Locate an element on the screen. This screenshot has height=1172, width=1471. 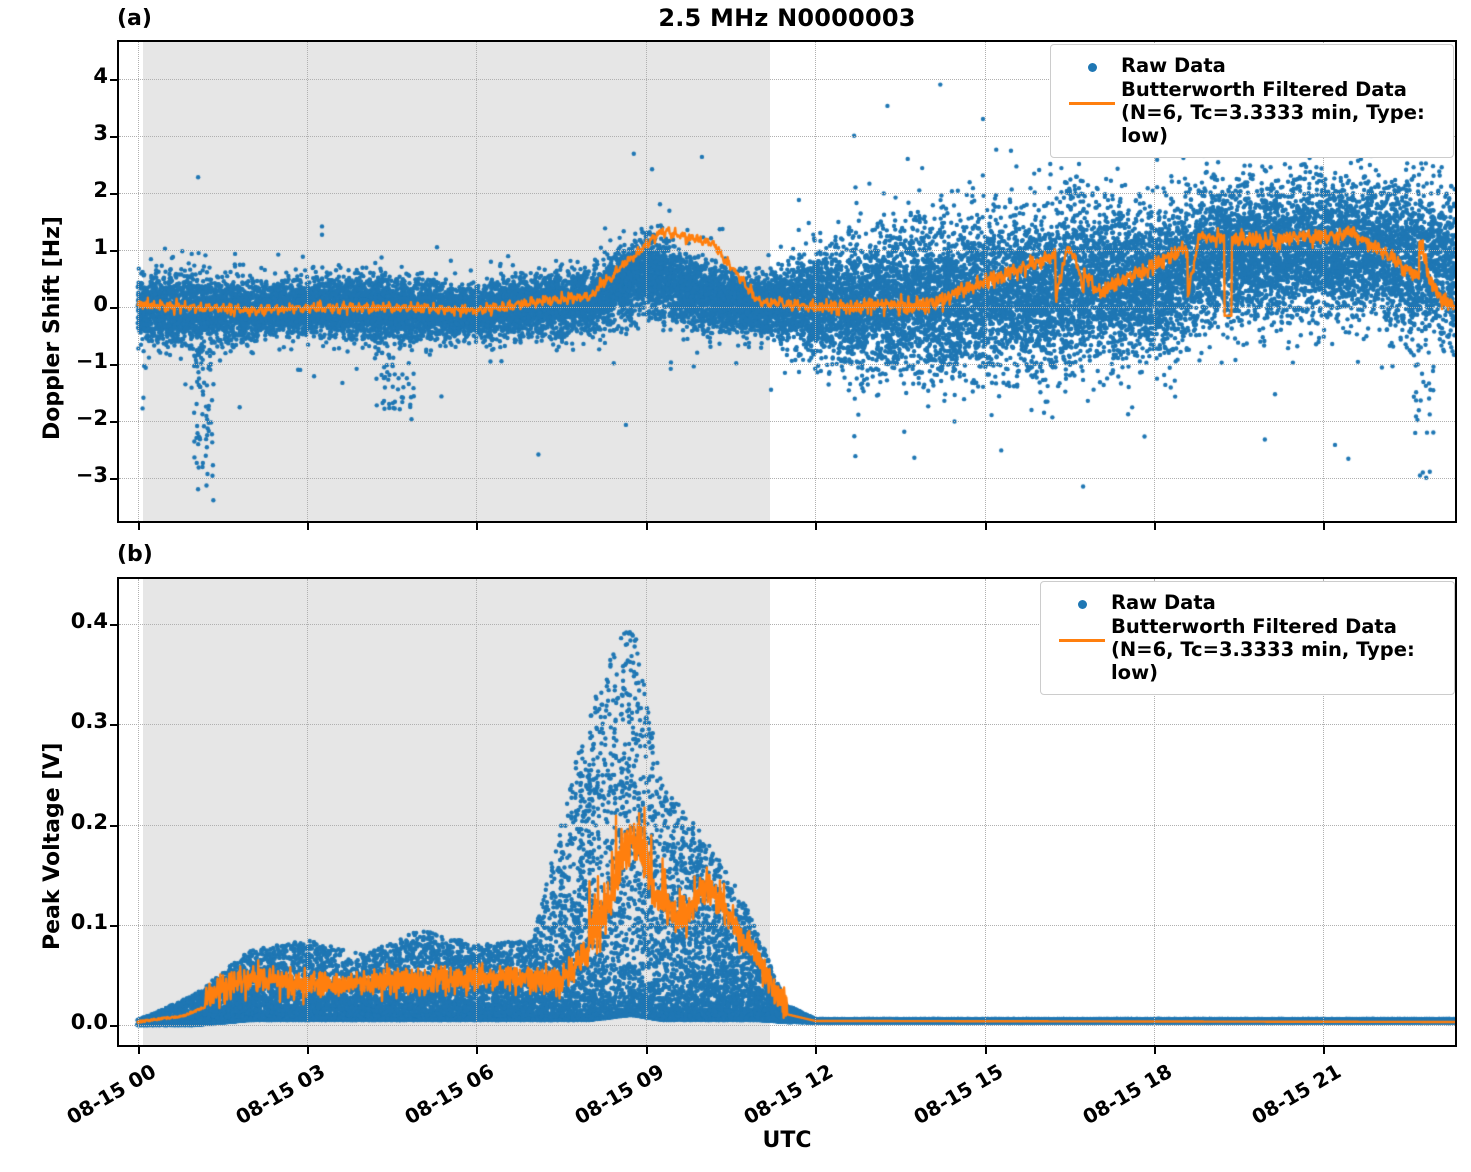
y-tick-label-a: 4 is located at coordinates (100, 76).